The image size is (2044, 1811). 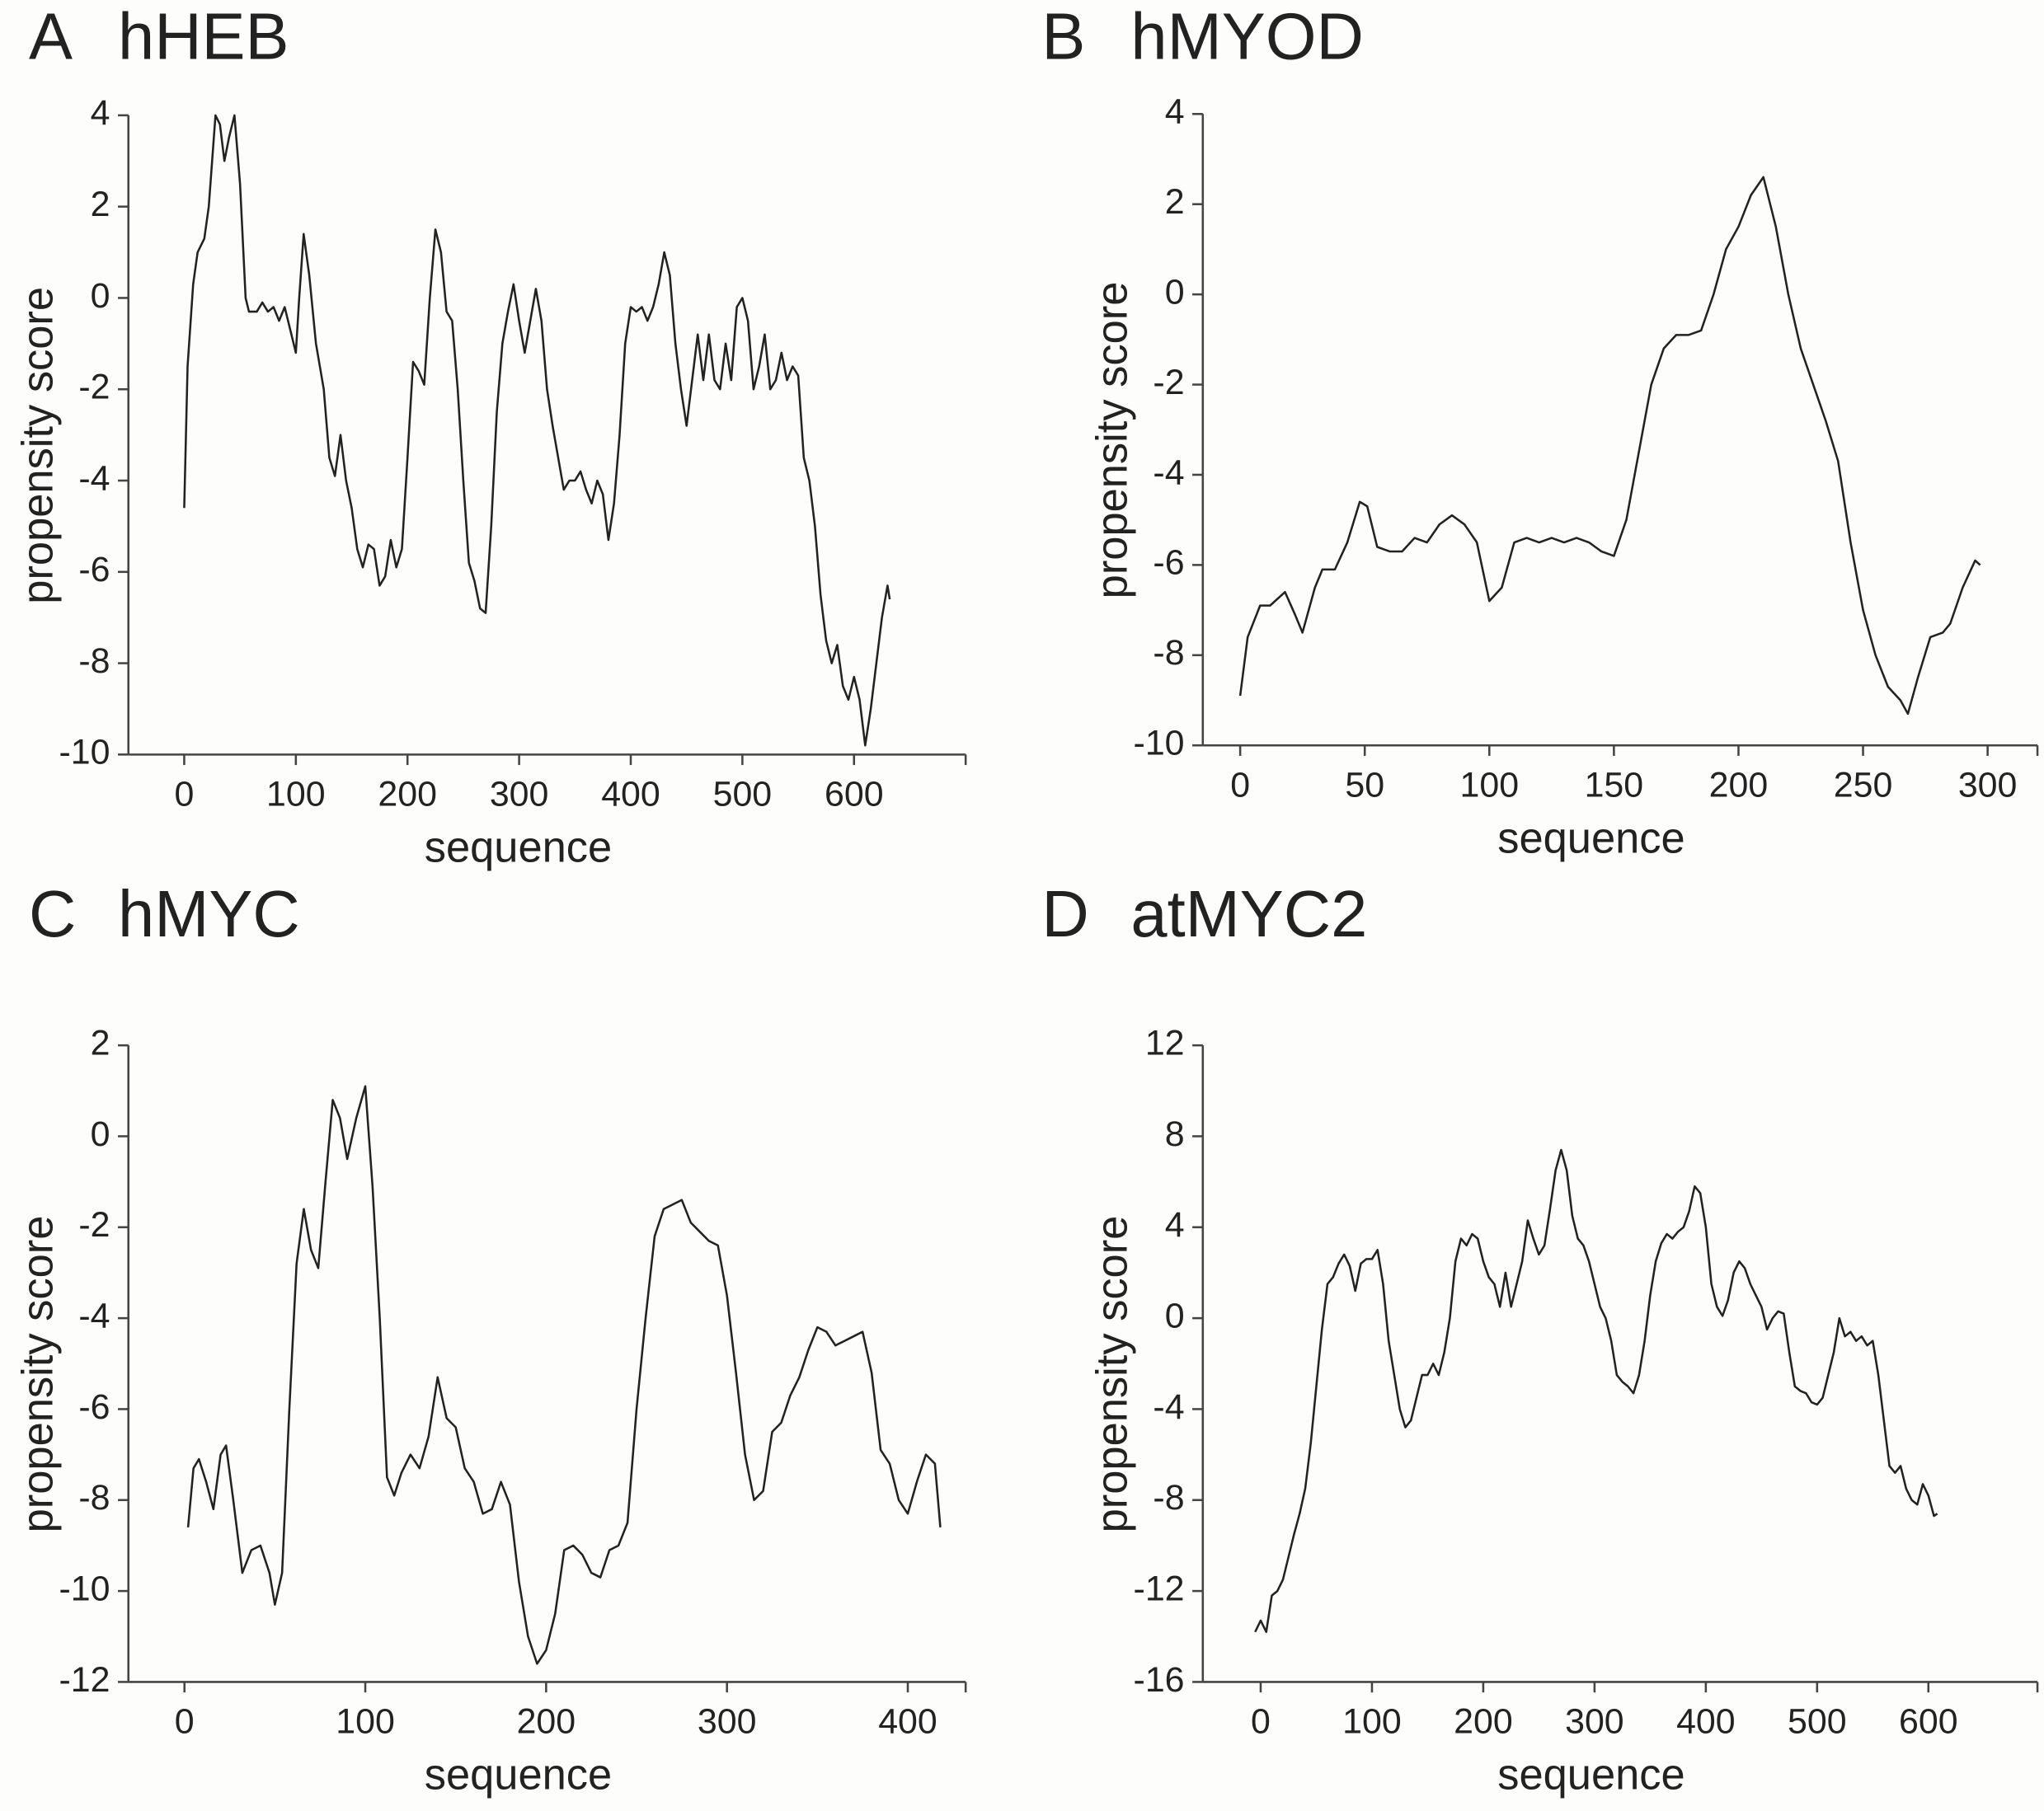 I want to click on panel-letter: B, so click(x=1063, y=36).